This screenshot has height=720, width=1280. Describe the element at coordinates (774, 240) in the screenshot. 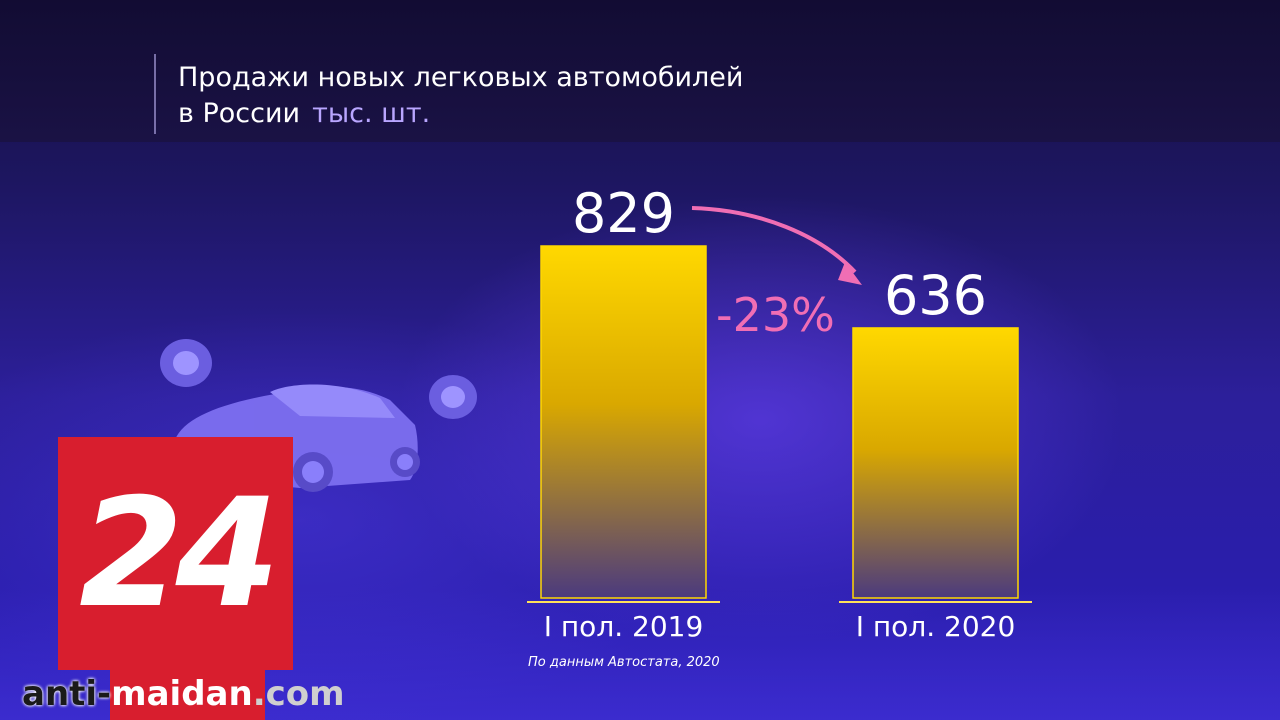

I see `change-arrow` at that location.